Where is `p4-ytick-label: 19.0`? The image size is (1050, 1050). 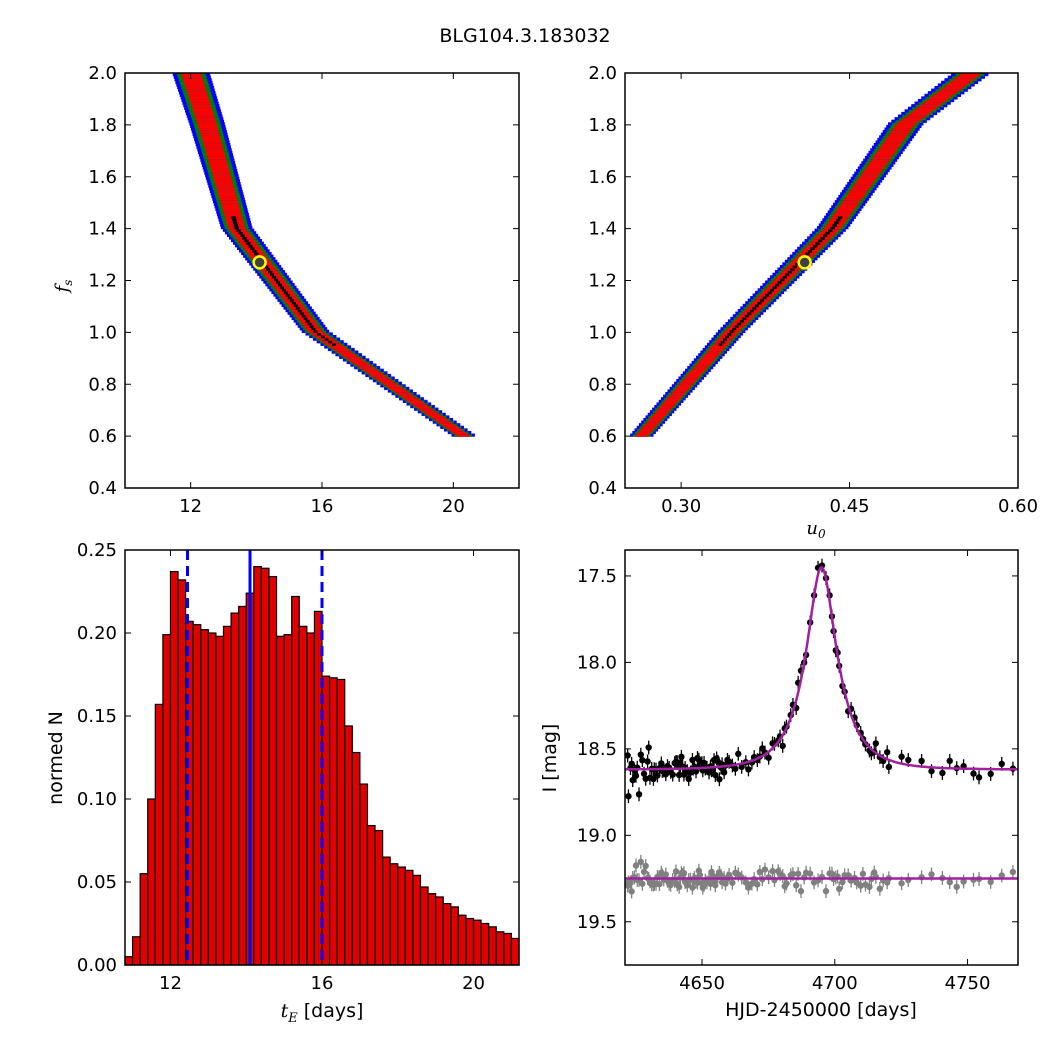
p4-ytick-label: 19.0 is located at coordinates (597, 835).